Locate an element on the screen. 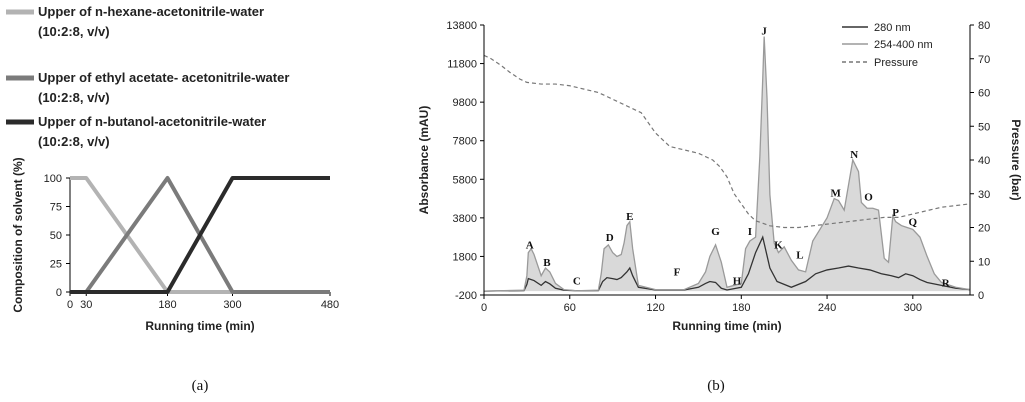 The width and height of the screenshot is (1025, 402). b-x-tick-label-4: 240 is located at coordinates (827, 308).